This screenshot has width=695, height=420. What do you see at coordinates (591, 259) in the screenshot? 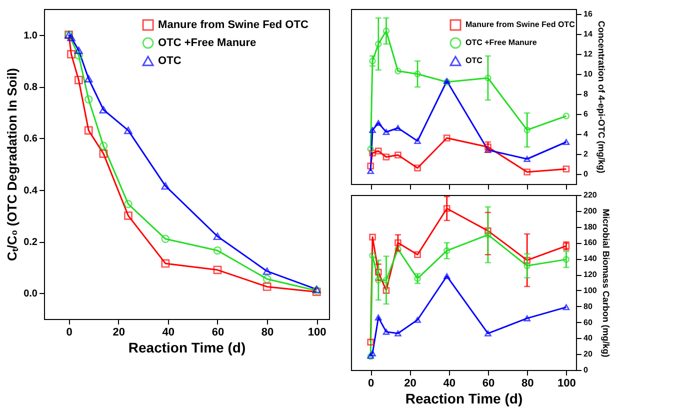
I see `y-tick-label: 140` at bounding box center [591, 259].